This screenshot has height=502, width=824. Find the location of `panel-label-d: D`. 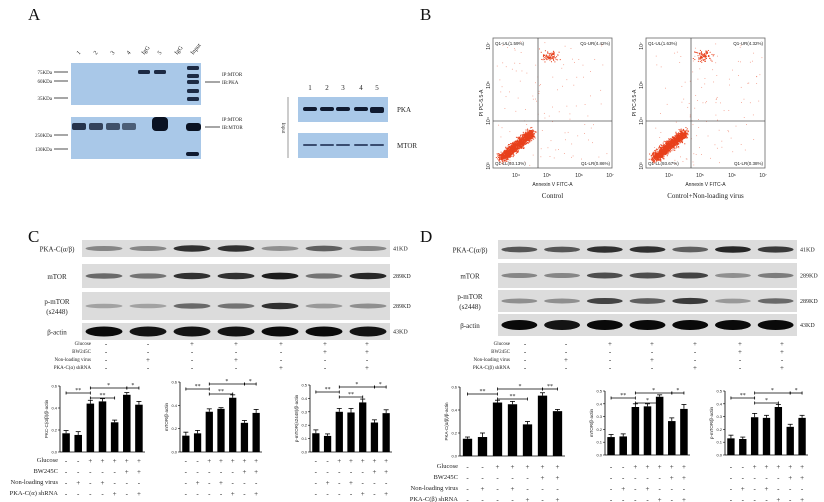

panel-label-d: D is located at coordinates (426, 236).